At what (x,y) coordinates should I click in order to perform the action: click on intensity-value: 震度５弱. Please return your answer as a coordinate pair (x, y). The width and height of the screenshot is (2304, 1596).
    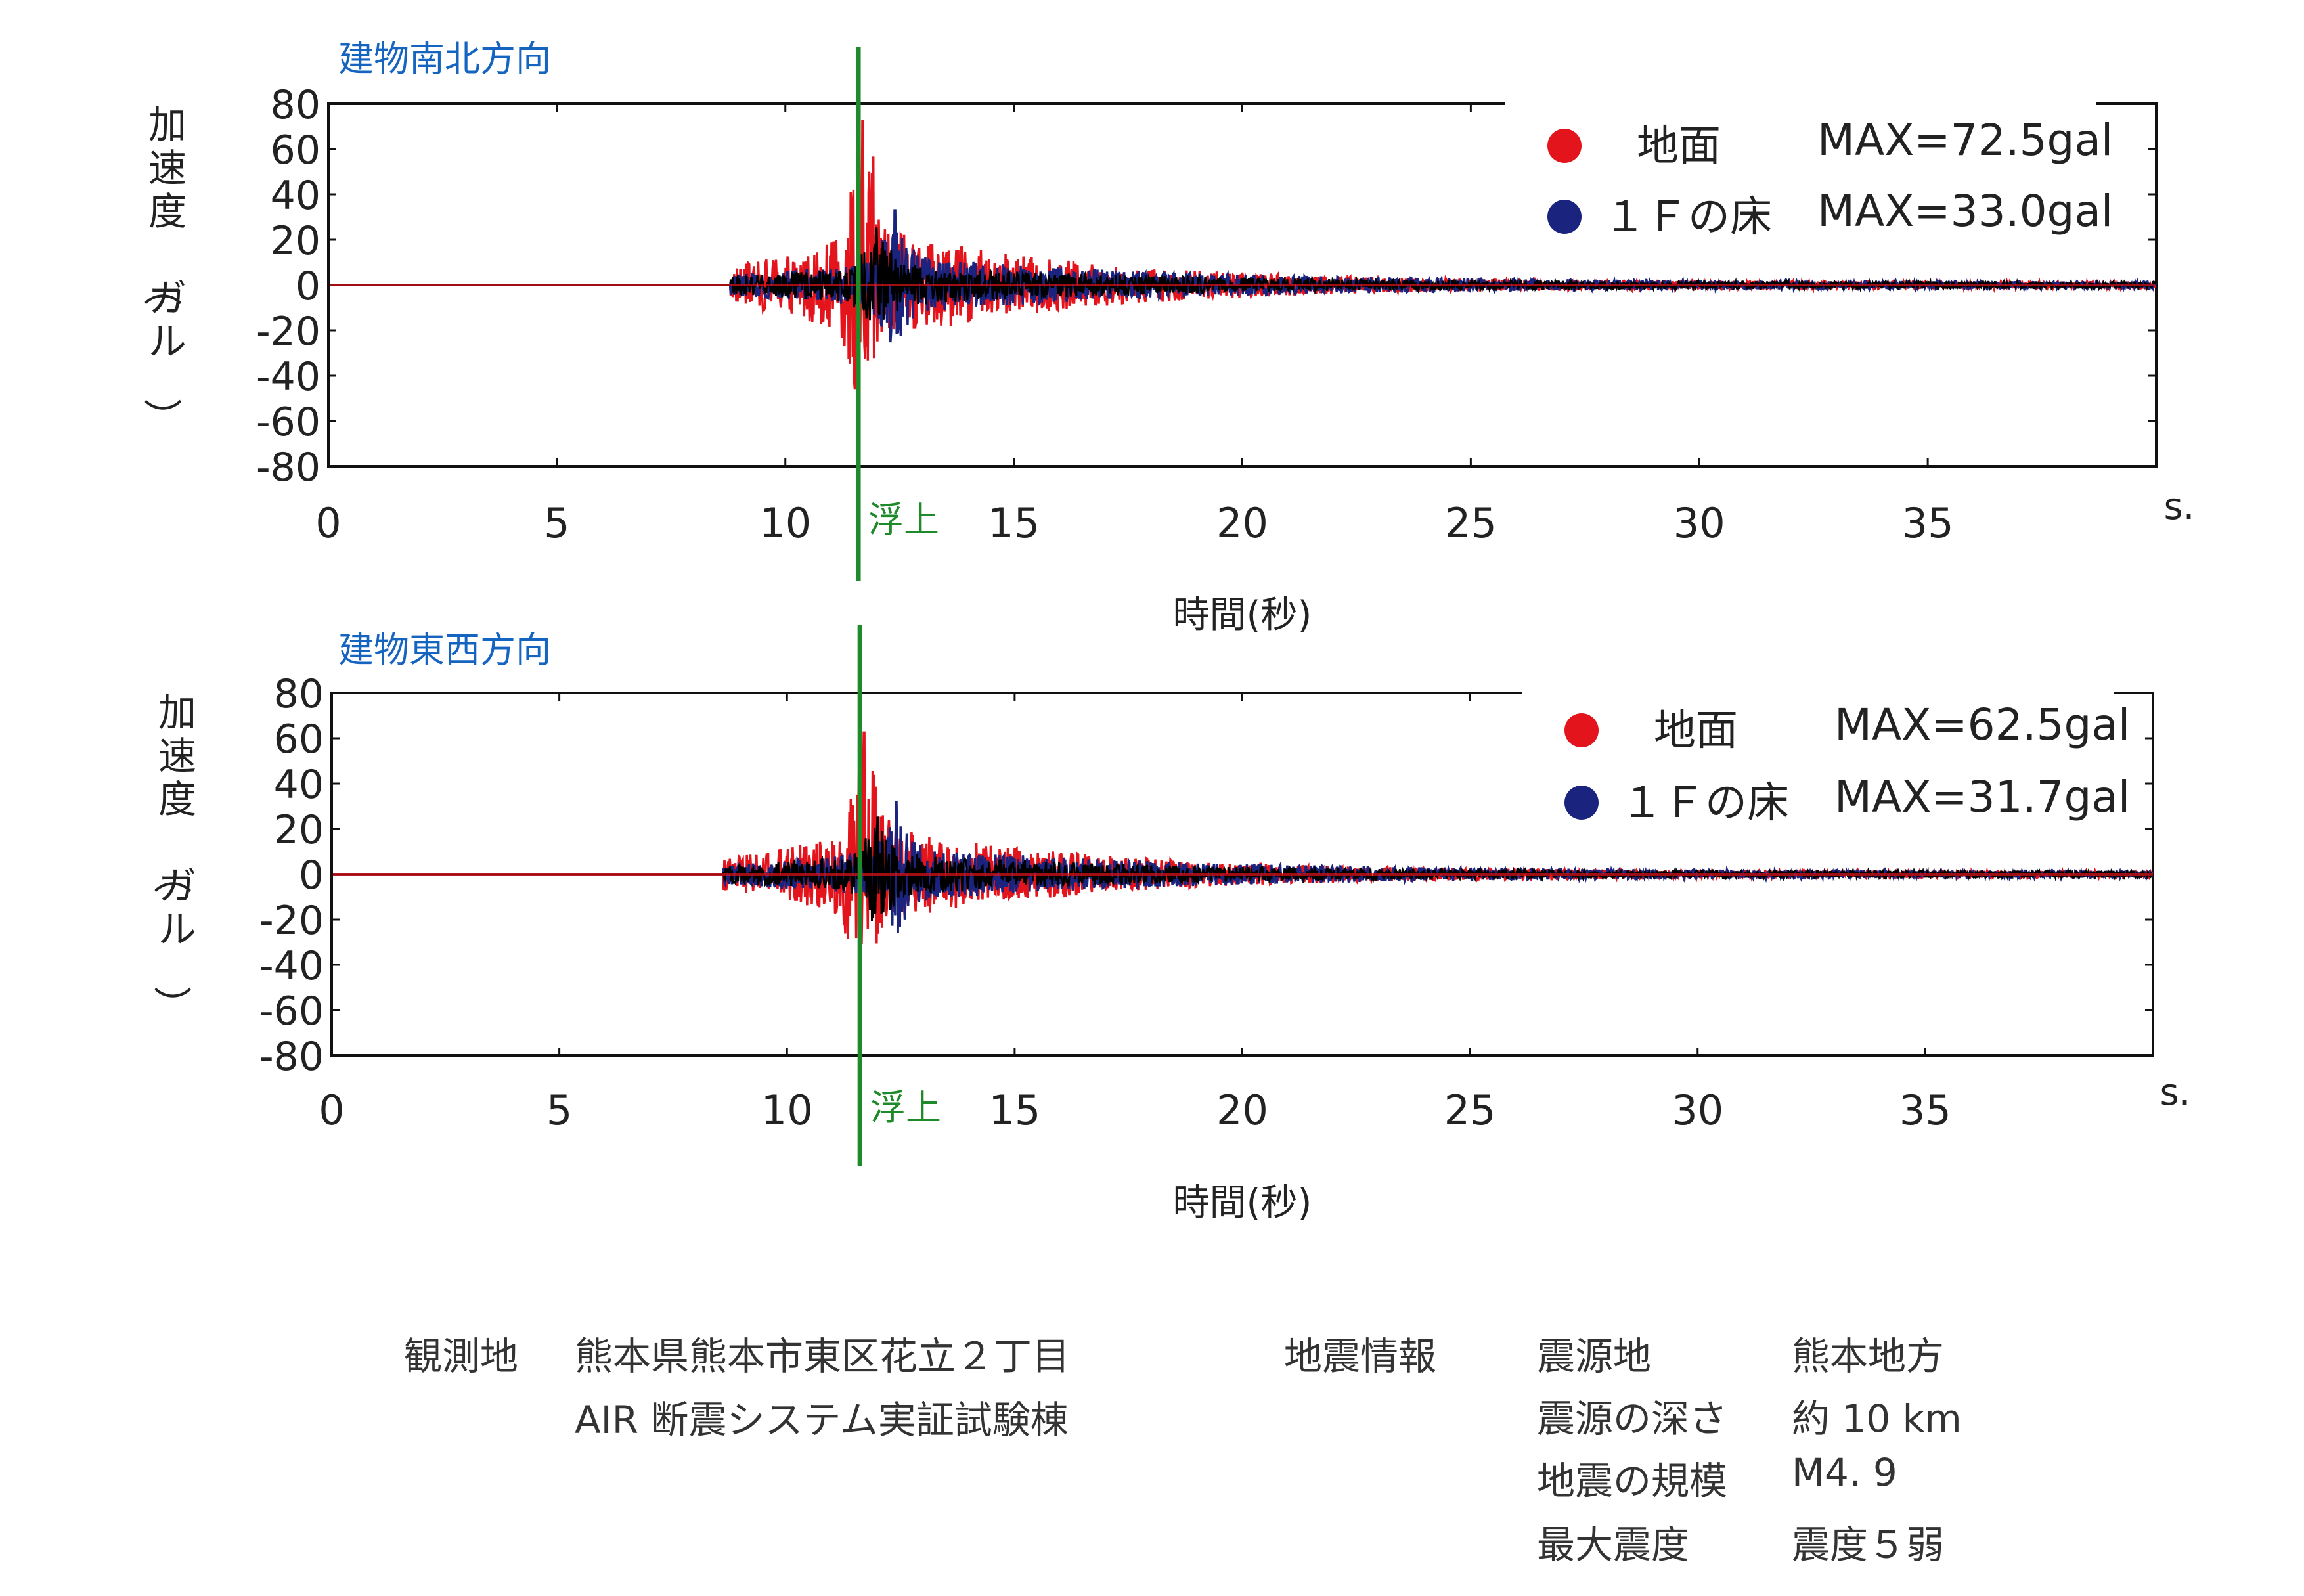
    Looking at the image, I should click on (1868, 1544).